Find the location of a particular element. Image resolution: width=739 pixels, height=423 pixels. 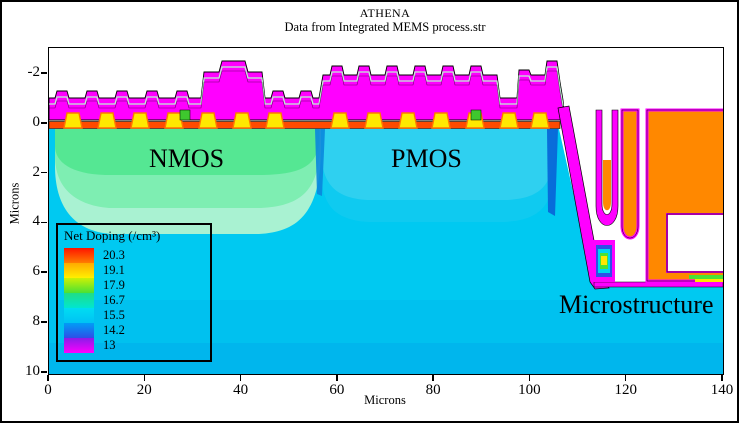

legend-value: 16.7 is located at coordinates (114, 300).